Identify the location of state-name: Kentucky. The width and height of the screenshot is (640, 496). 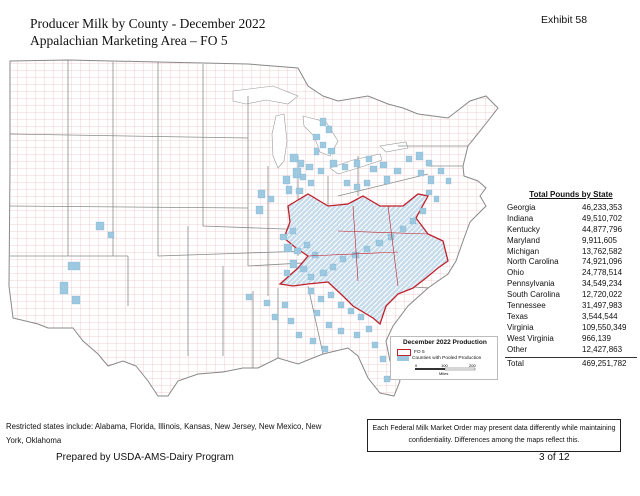
(523, 229).